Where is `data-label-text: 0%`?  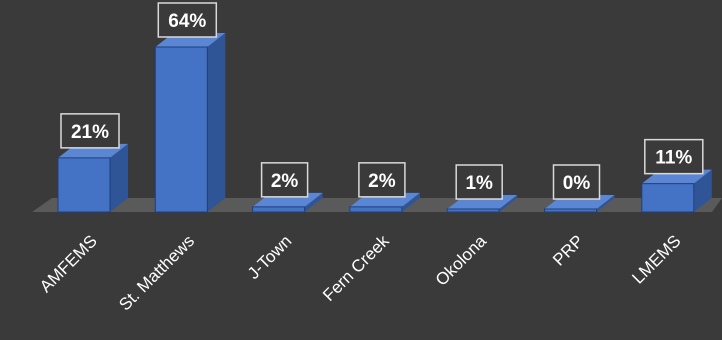 data-label-text: 0% is located at coordinates (577, 183).